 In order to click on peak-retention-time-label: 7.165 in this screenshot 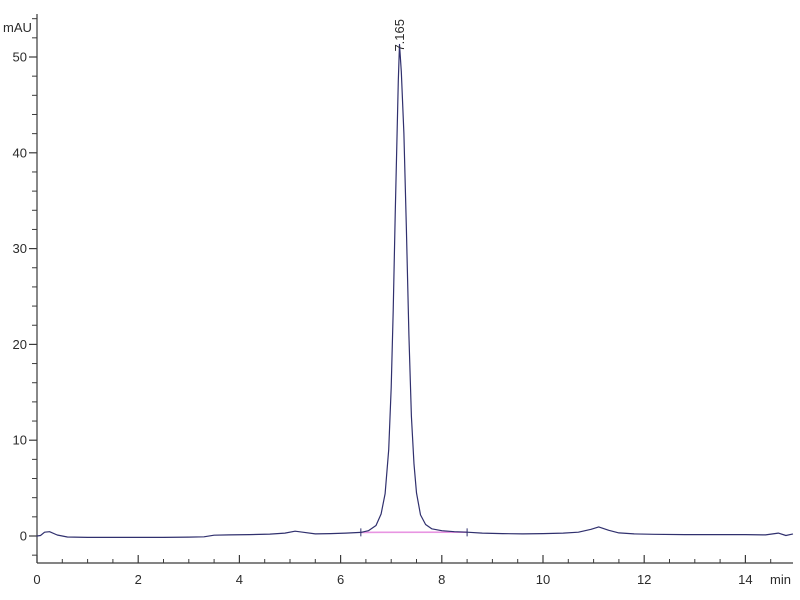, I will do `click(399, 35)`.